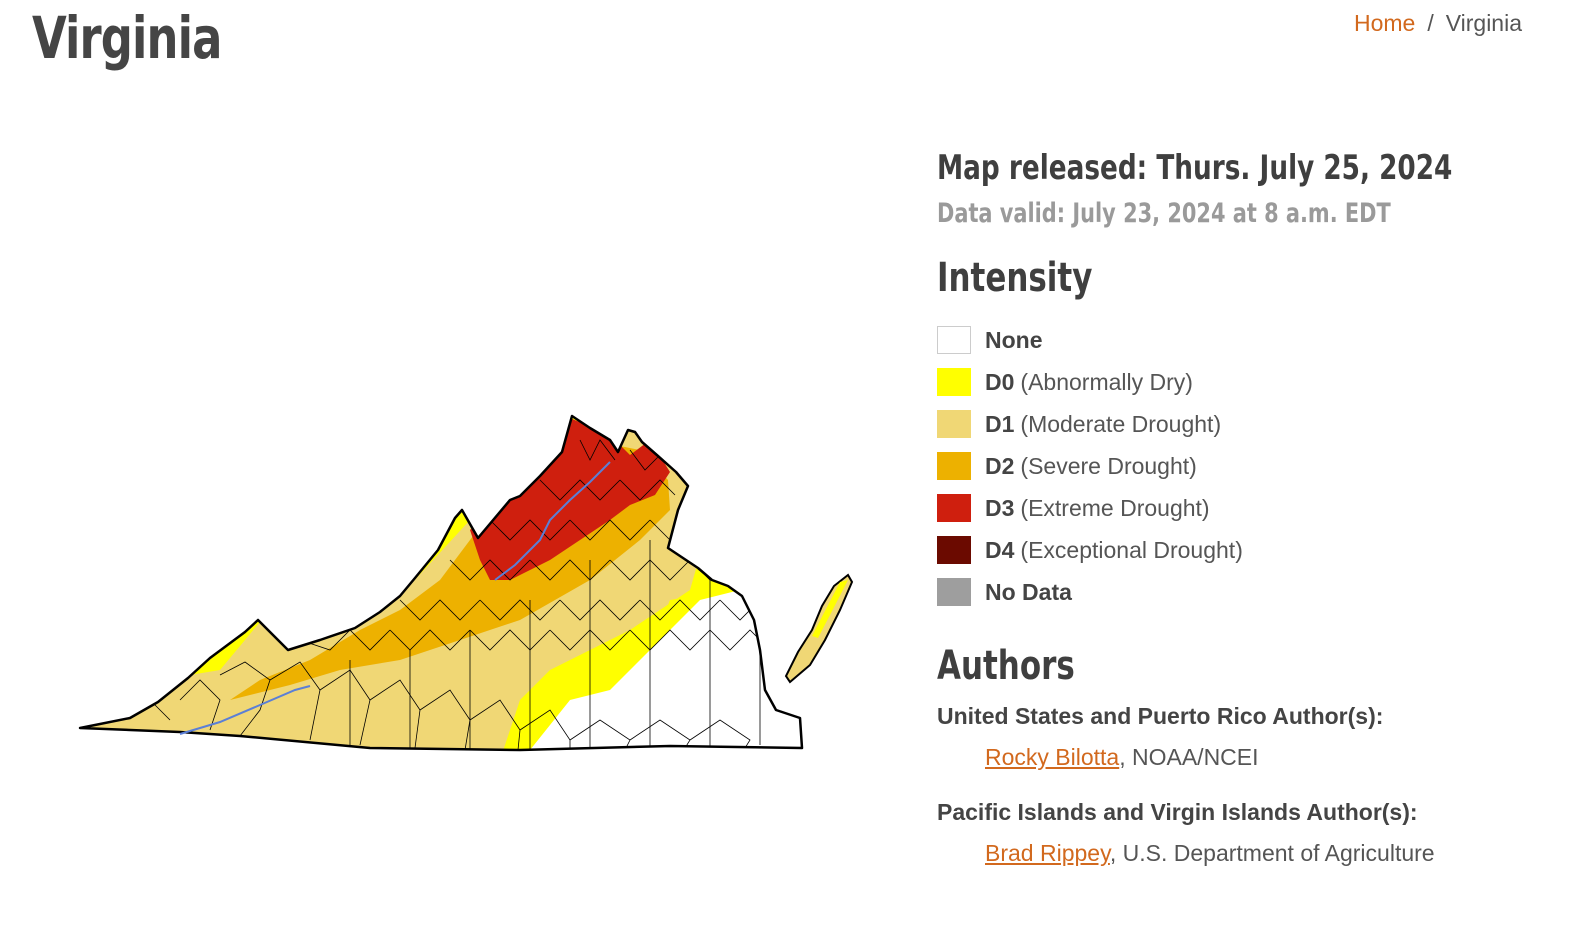  What do you see at coordinates (830, 609) in the screenshot?
I see `eastern-shore-d0` at bounding box center [830, 609].